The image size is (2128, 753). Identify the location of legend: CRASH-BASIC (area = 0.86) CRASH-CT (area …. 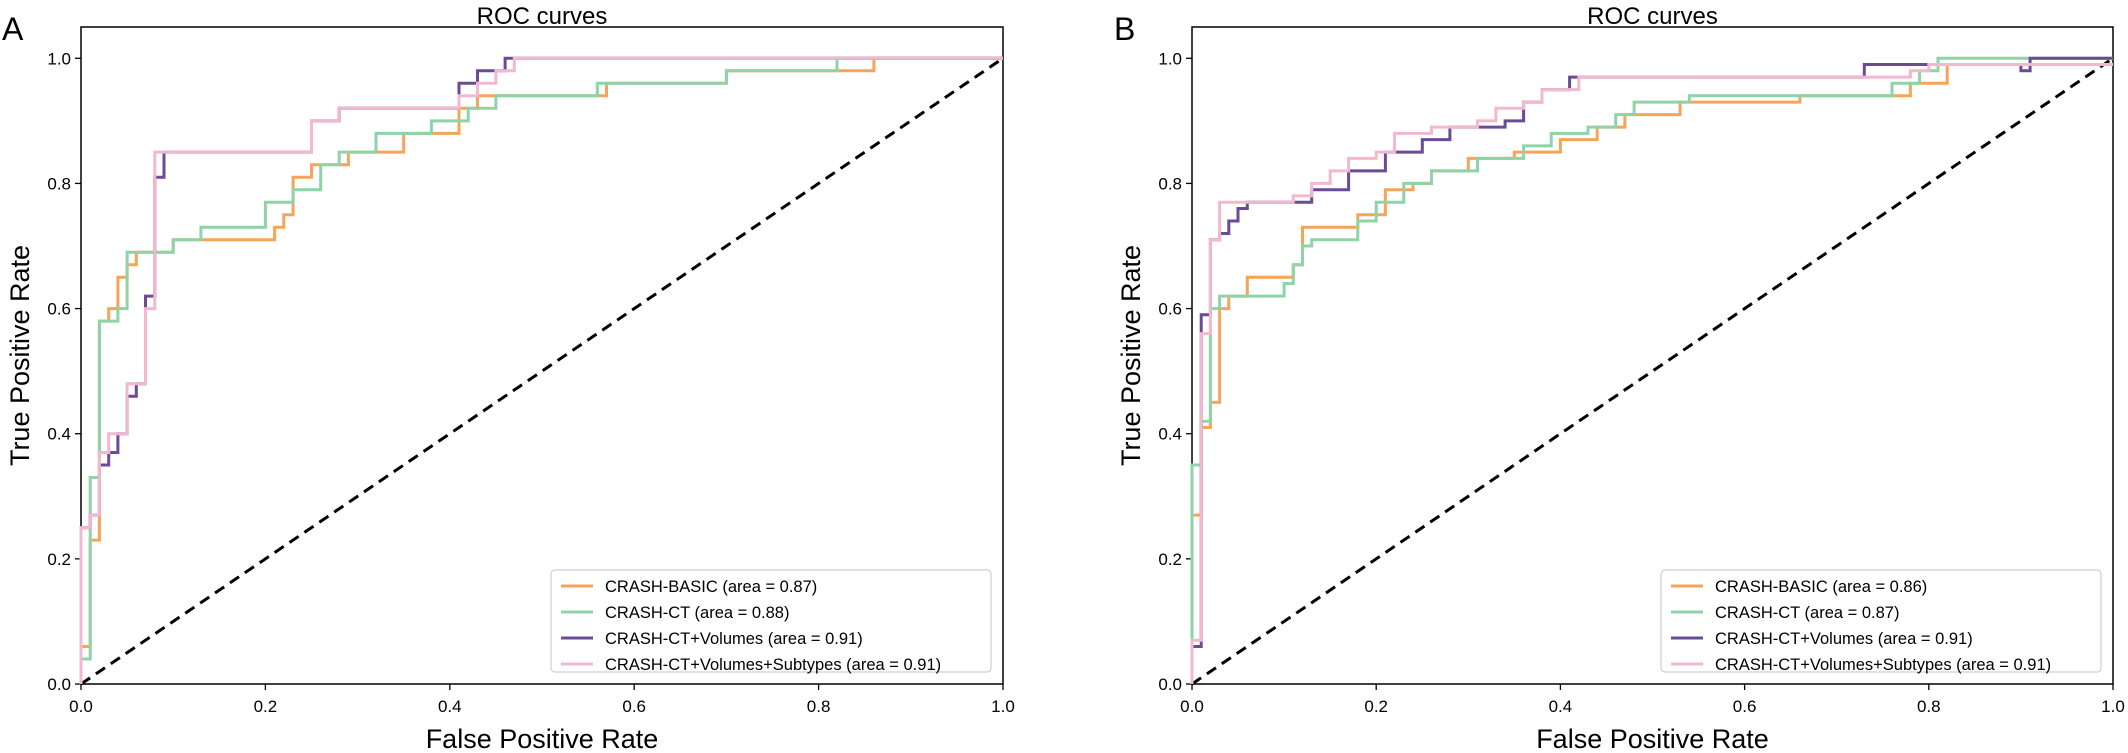
(1881, 621).